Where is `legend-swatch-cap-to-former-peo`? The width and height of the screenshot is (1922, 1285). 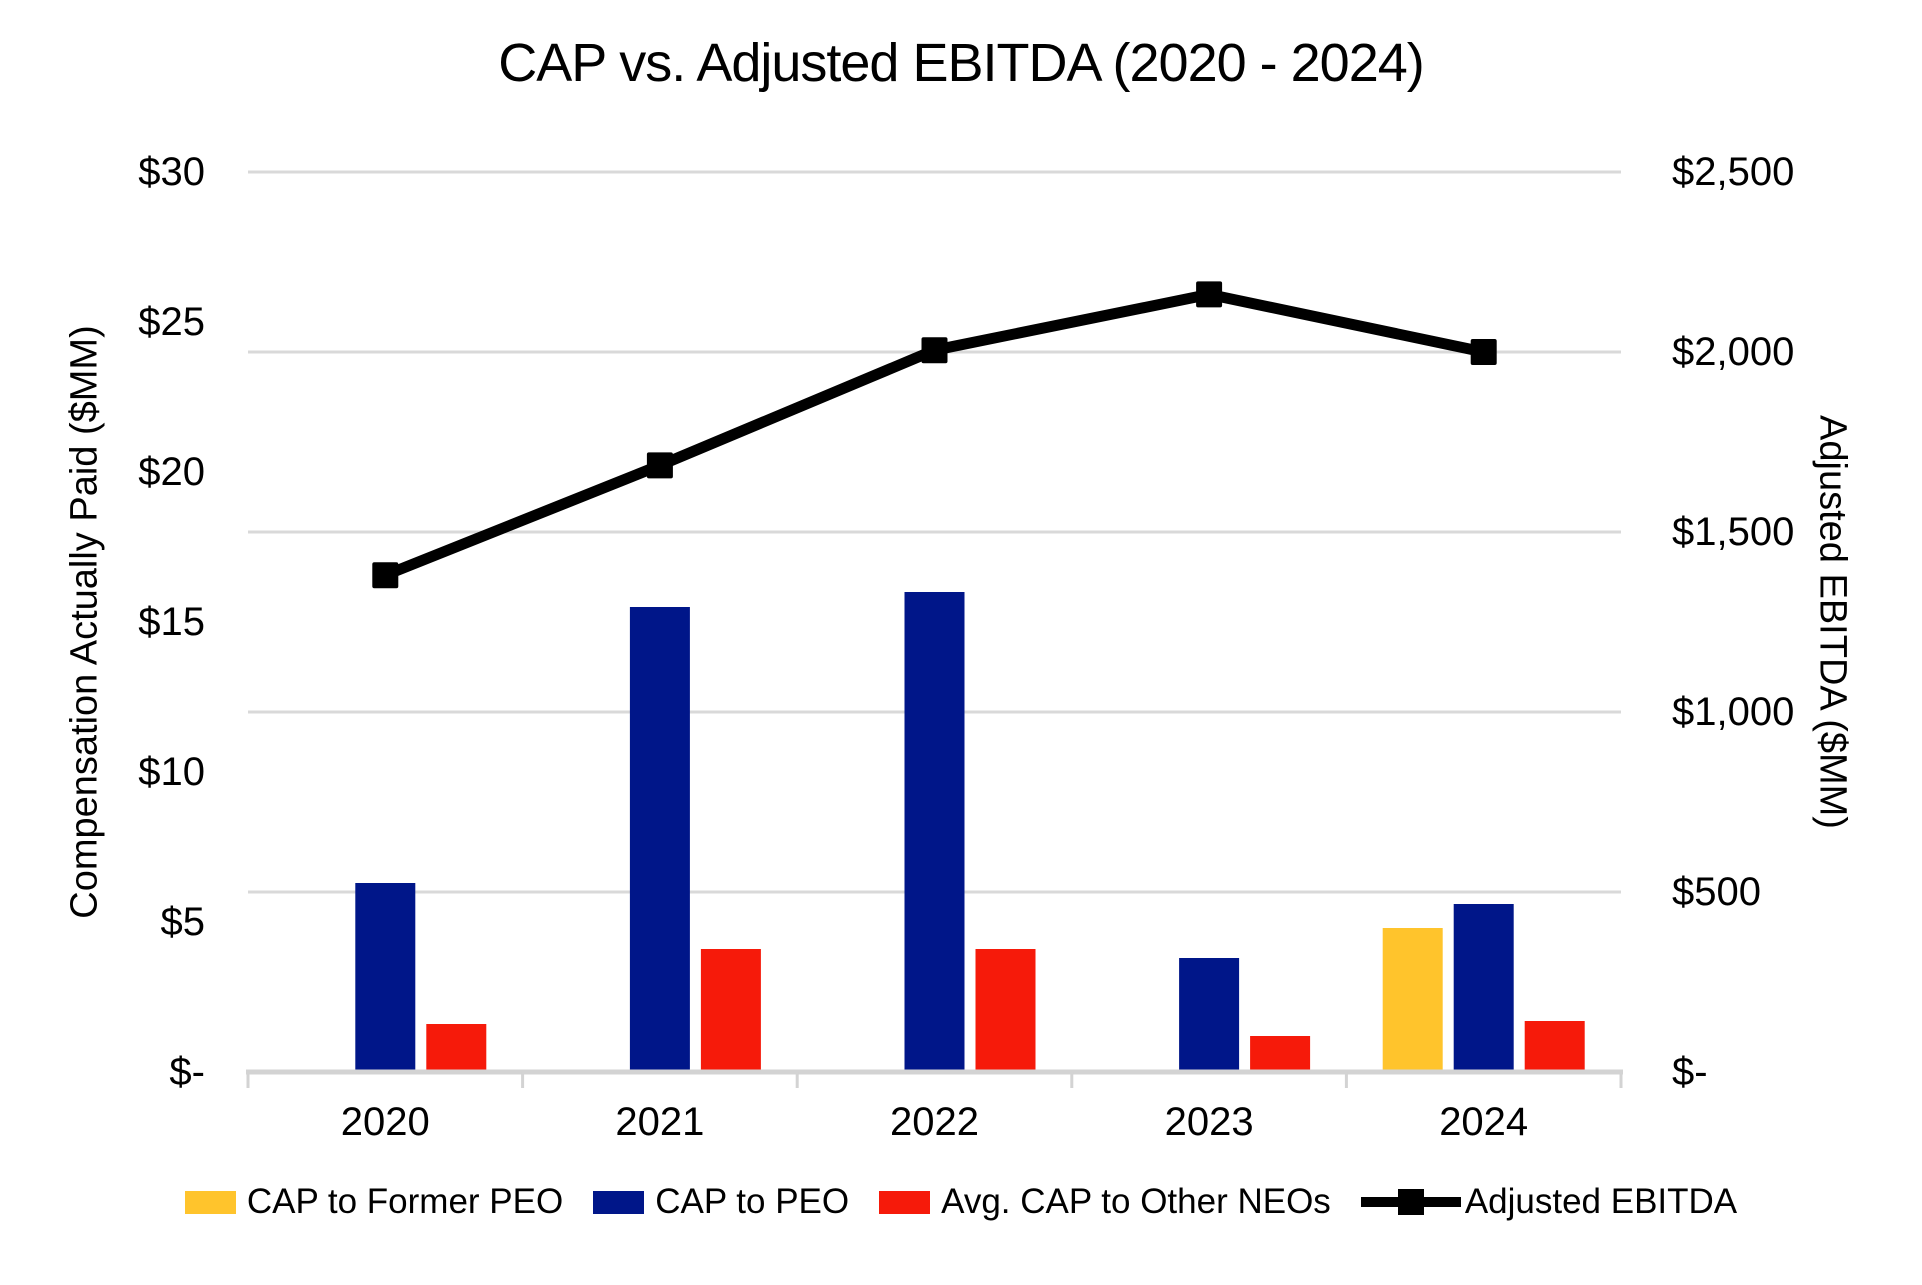 legend-swatch-cap-to-former-peo is located at coordinates (210, 1202).